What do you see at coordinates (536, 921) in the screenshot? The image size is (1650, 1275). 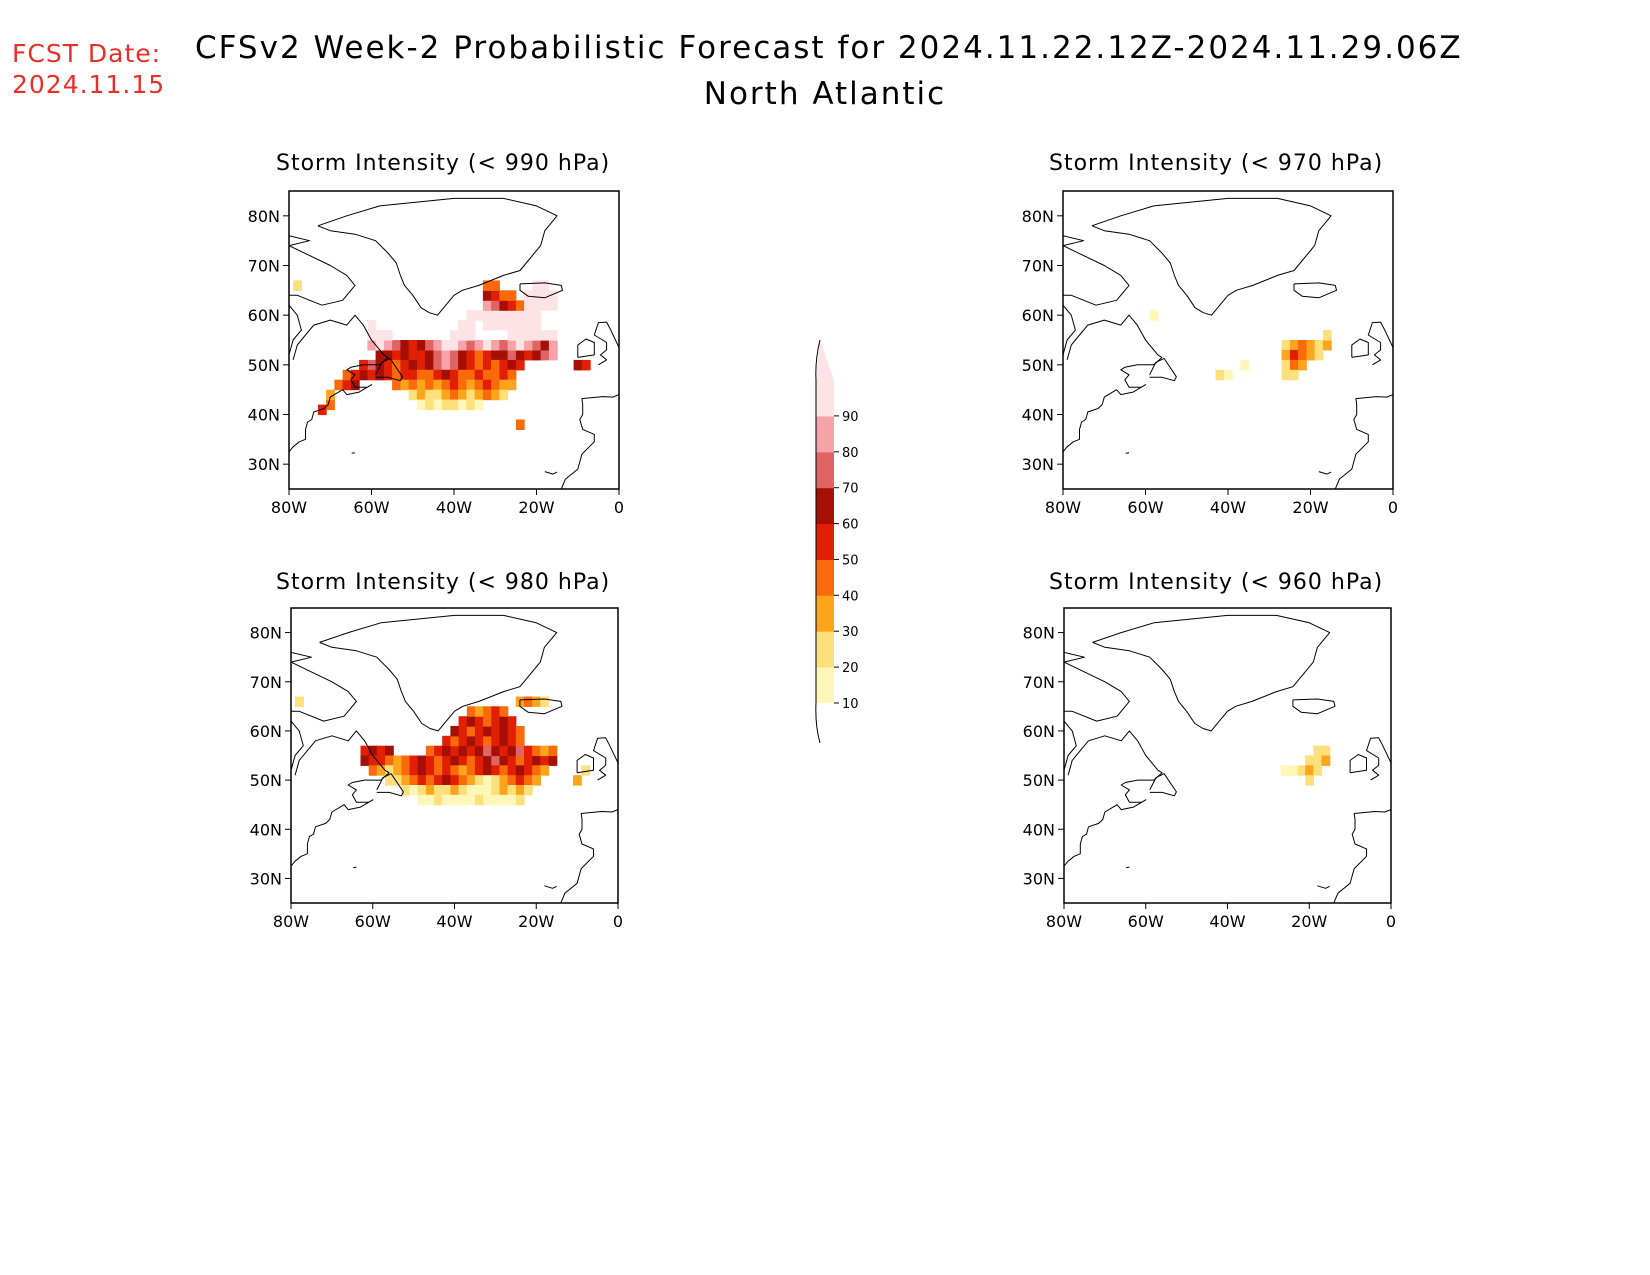 I see `lon-tick-label: 20W` at bounding box center [536, 921].